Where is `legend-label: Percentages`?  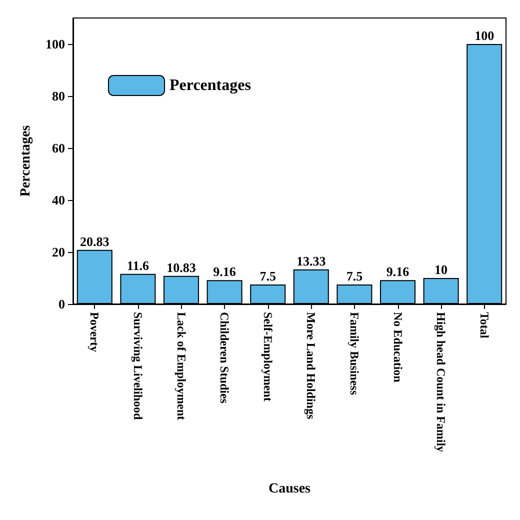
legend-label: Percentages is located at coordinates (210, 85).